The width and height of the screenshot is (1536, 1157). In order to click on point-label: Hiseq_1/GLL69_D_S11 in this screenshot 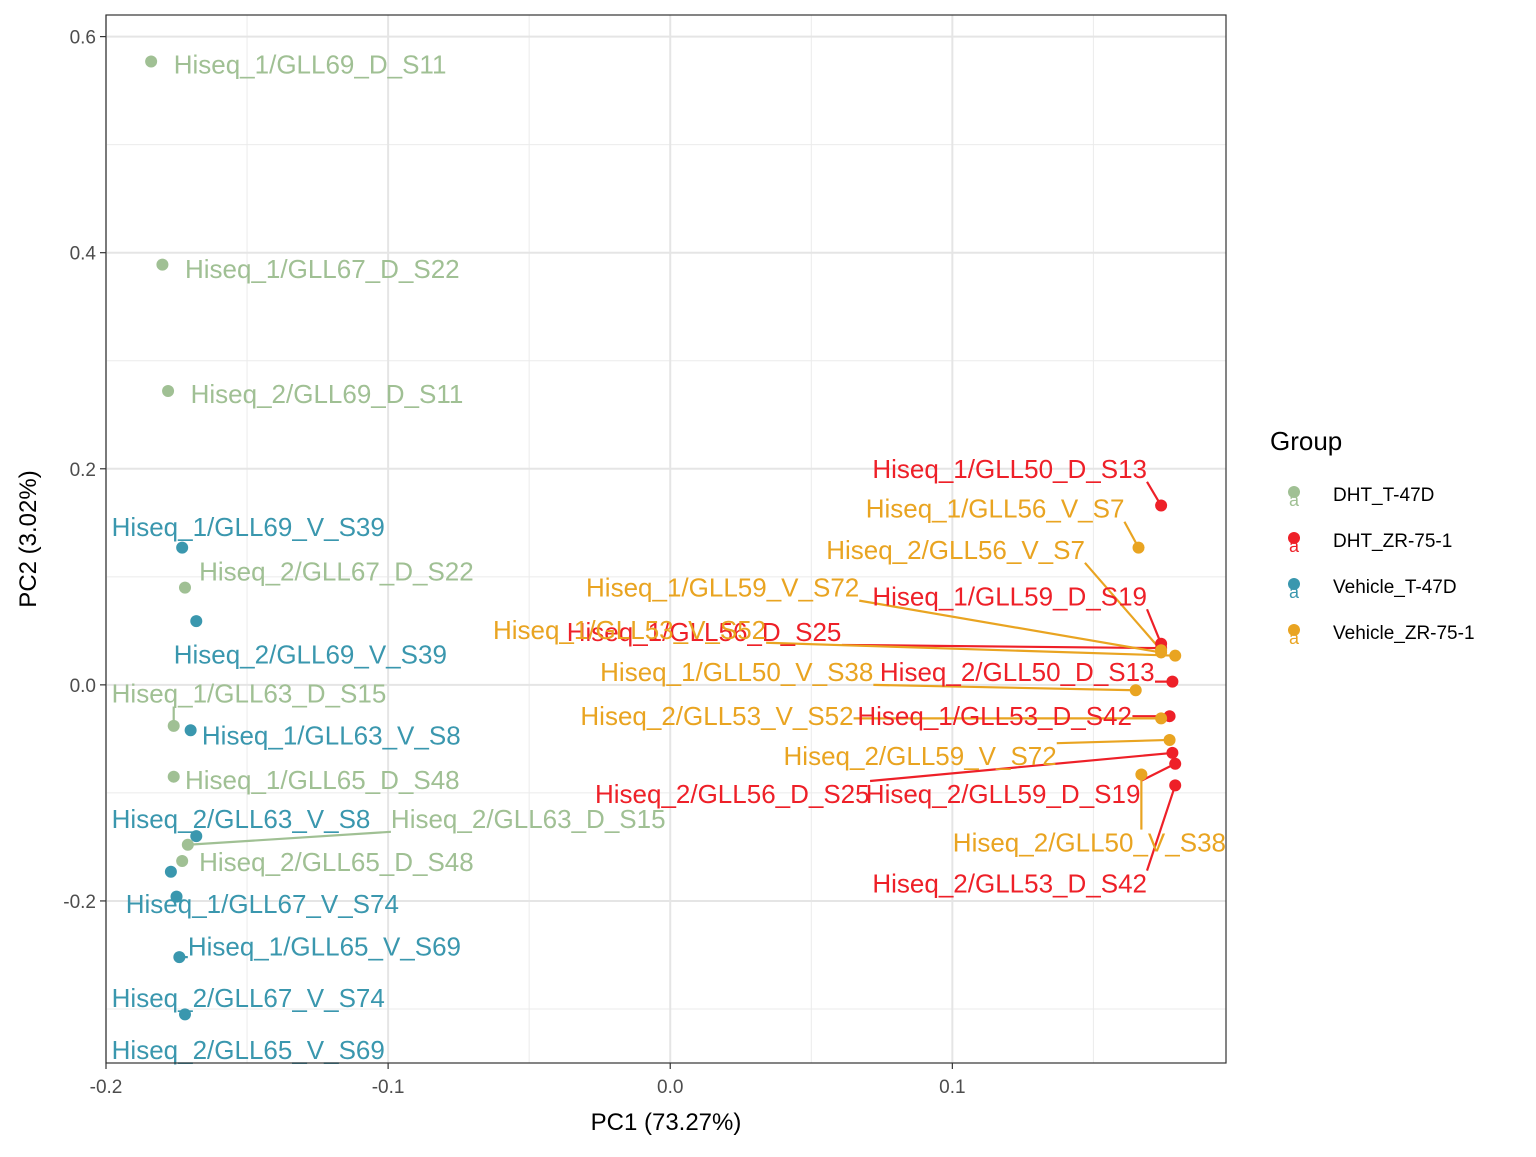, I will do `click(310, 65)`.